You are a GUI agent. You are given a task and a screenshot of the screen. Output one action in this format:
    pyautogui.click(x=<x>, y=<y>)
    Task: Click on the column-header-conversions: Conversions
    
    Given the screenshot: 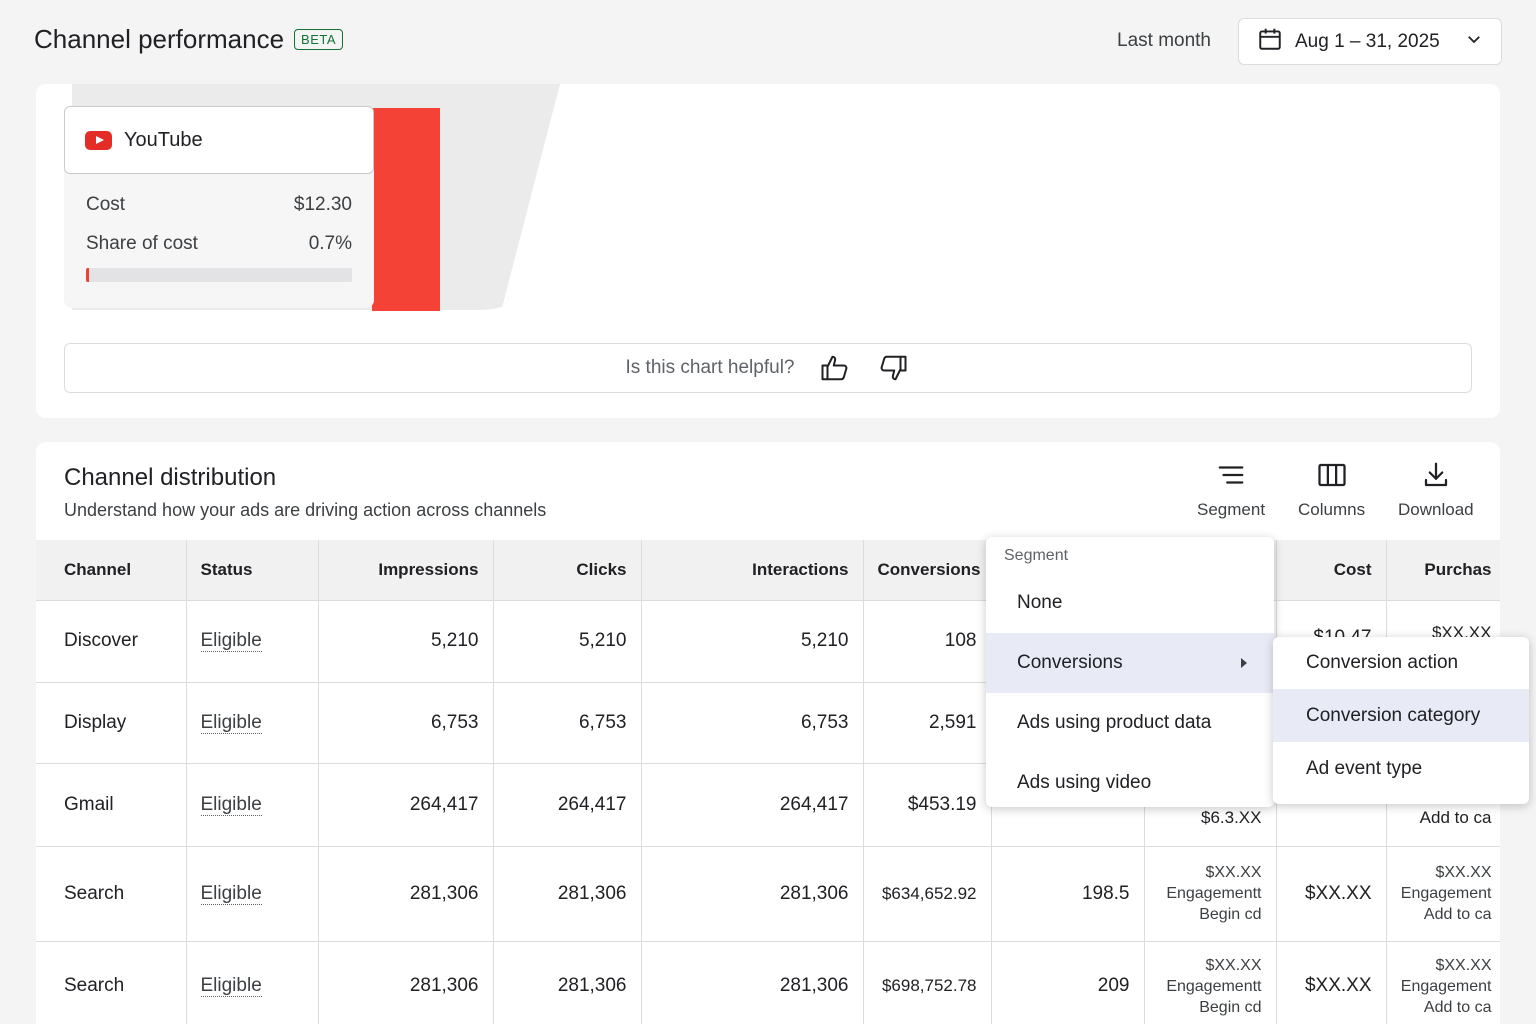 What is the action you would take?
    pyautogui.click(x=927, y=570)
    